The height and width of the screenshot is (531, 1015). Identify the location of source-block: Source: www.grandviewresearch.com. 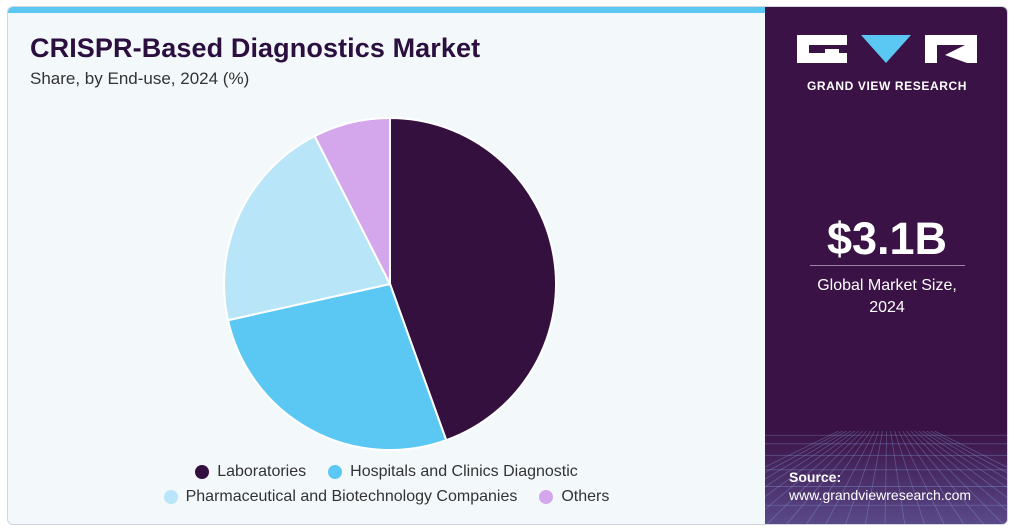
(880, 486).